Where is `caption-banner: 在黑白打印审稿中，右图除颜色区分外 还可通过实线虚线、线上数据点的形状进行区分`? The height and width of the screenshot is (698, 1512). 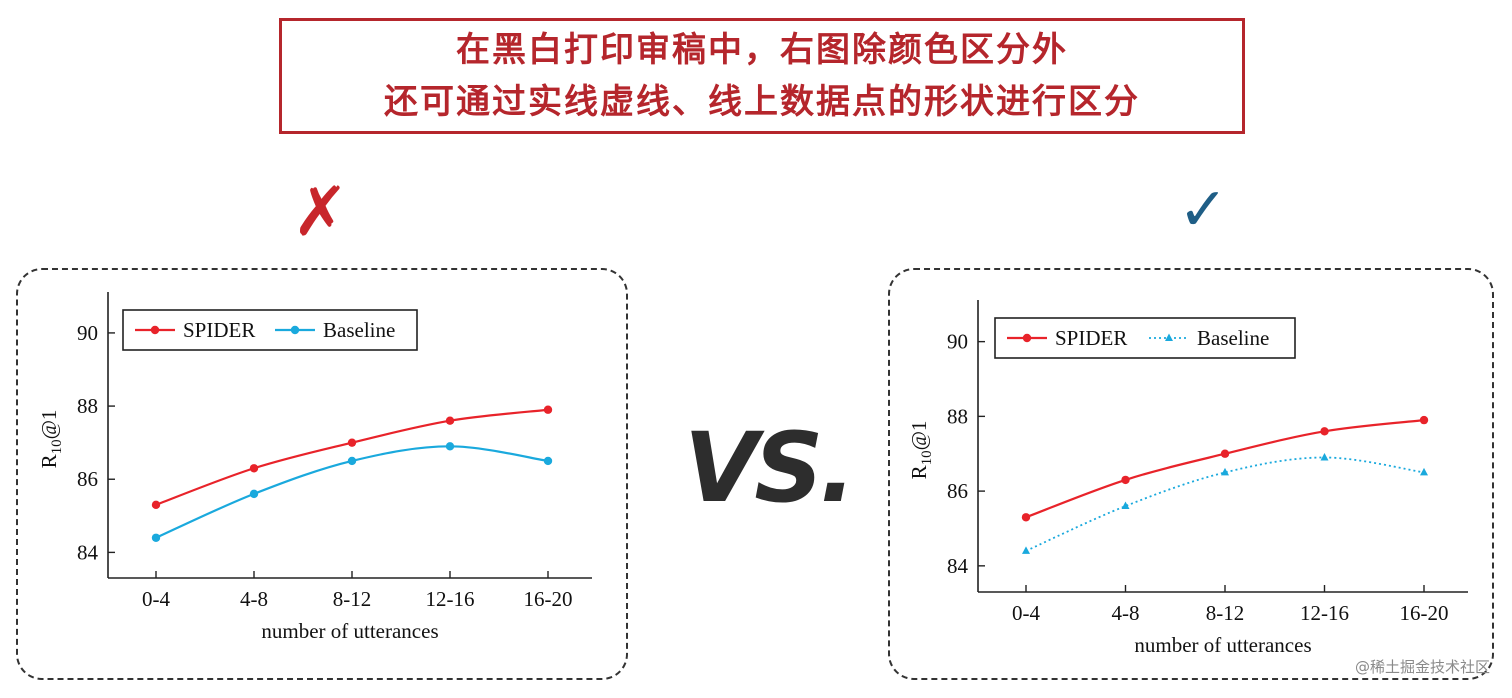 caption-banner: 在黑白打印审稿中，右图除颜色区分外 还可通过实线虚线、线上数据点的形状进行区分 is located at coordinates (762, 76).